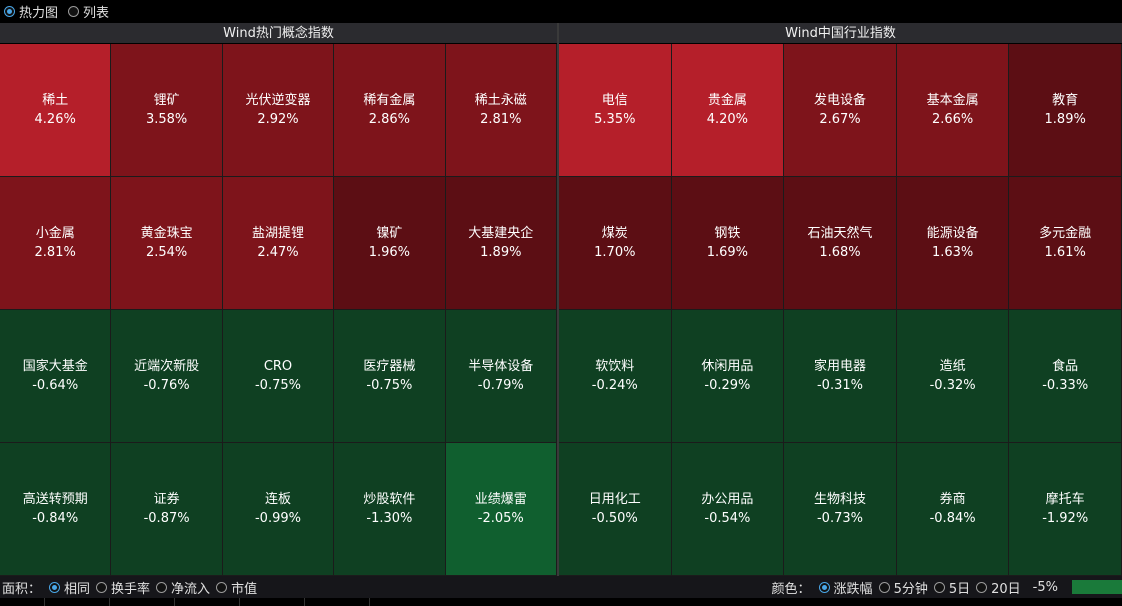 The width and height of the screenshot is (1122, 606). I want to click on heatmap-cell: 煤炭 1.70%, so click(615, 243).